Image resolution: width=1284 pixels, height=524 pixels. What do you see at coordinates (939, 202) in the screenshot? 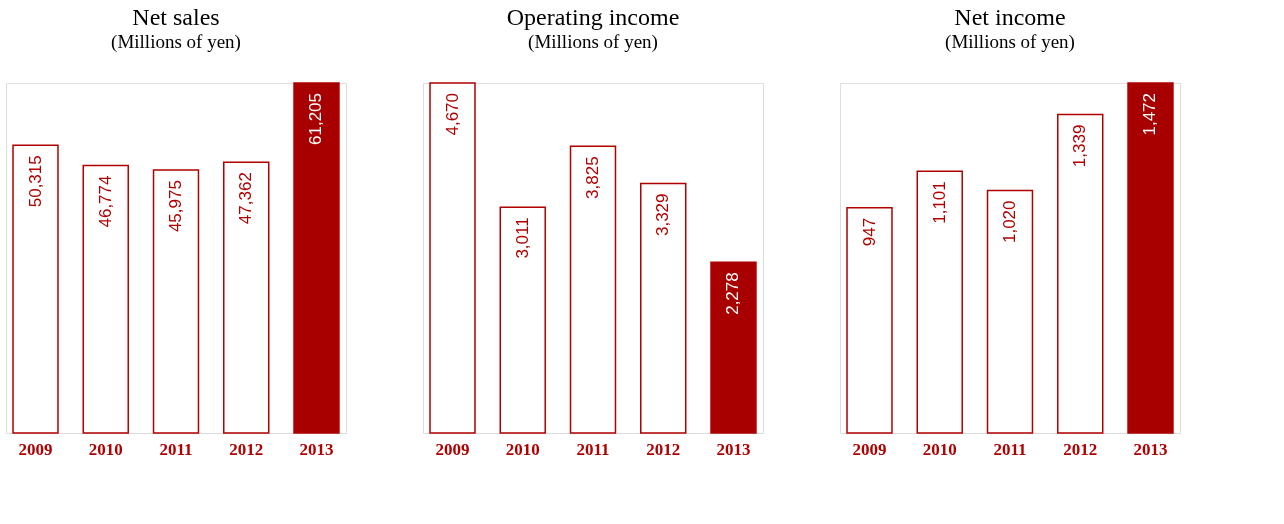
I see `data-label: 1,101` at bounding box center [939, 202].